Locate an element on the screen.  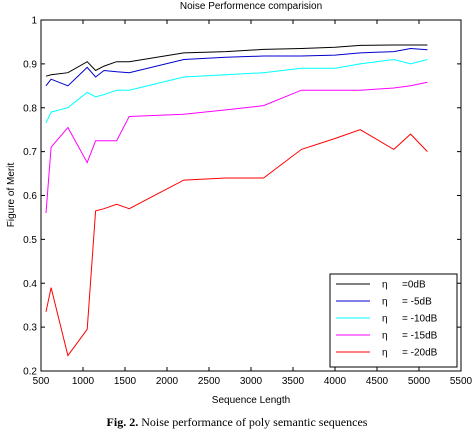
legend-entry: = -15dB is located at coordinates (420, 336).